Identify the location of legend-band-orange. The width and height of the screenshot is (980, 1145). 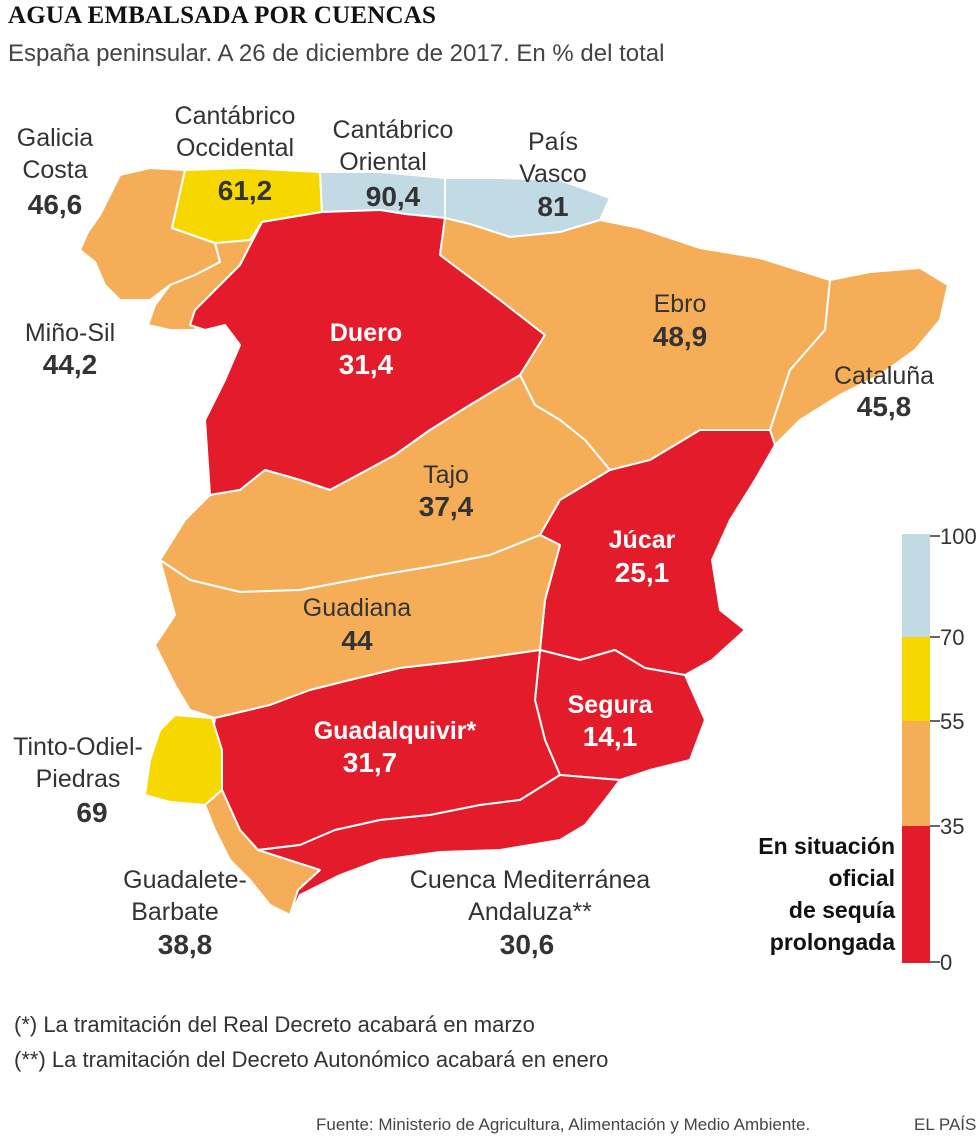
(916, 773).